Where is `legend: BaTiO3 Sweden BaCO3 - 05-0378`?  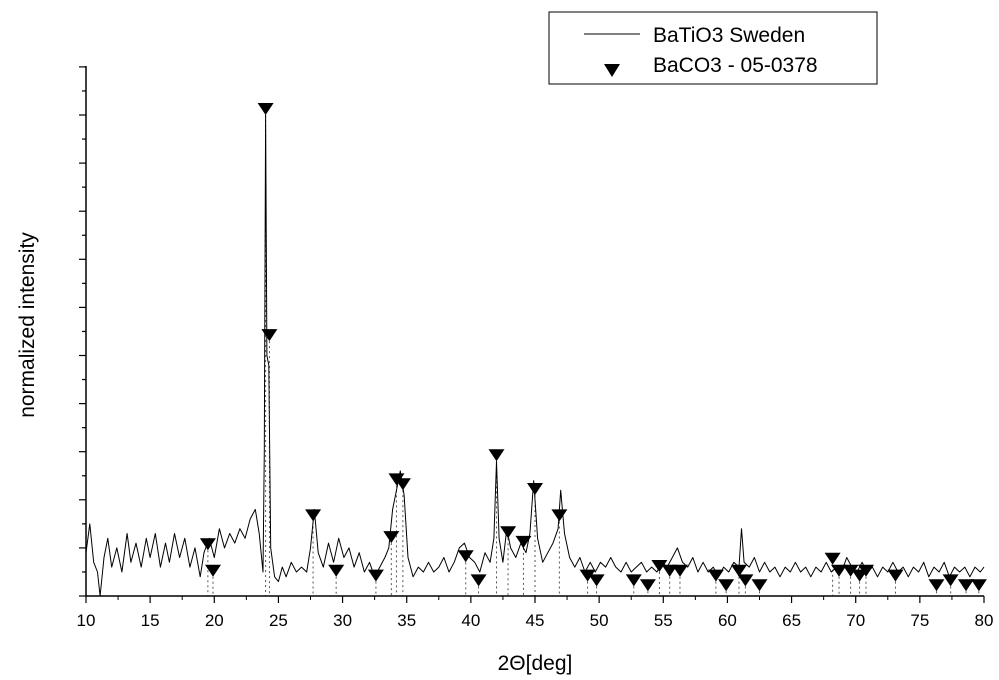
legend: BaTiO3 Sweden BaCO3 - 05-0378 is located at coordinates (713, 48).